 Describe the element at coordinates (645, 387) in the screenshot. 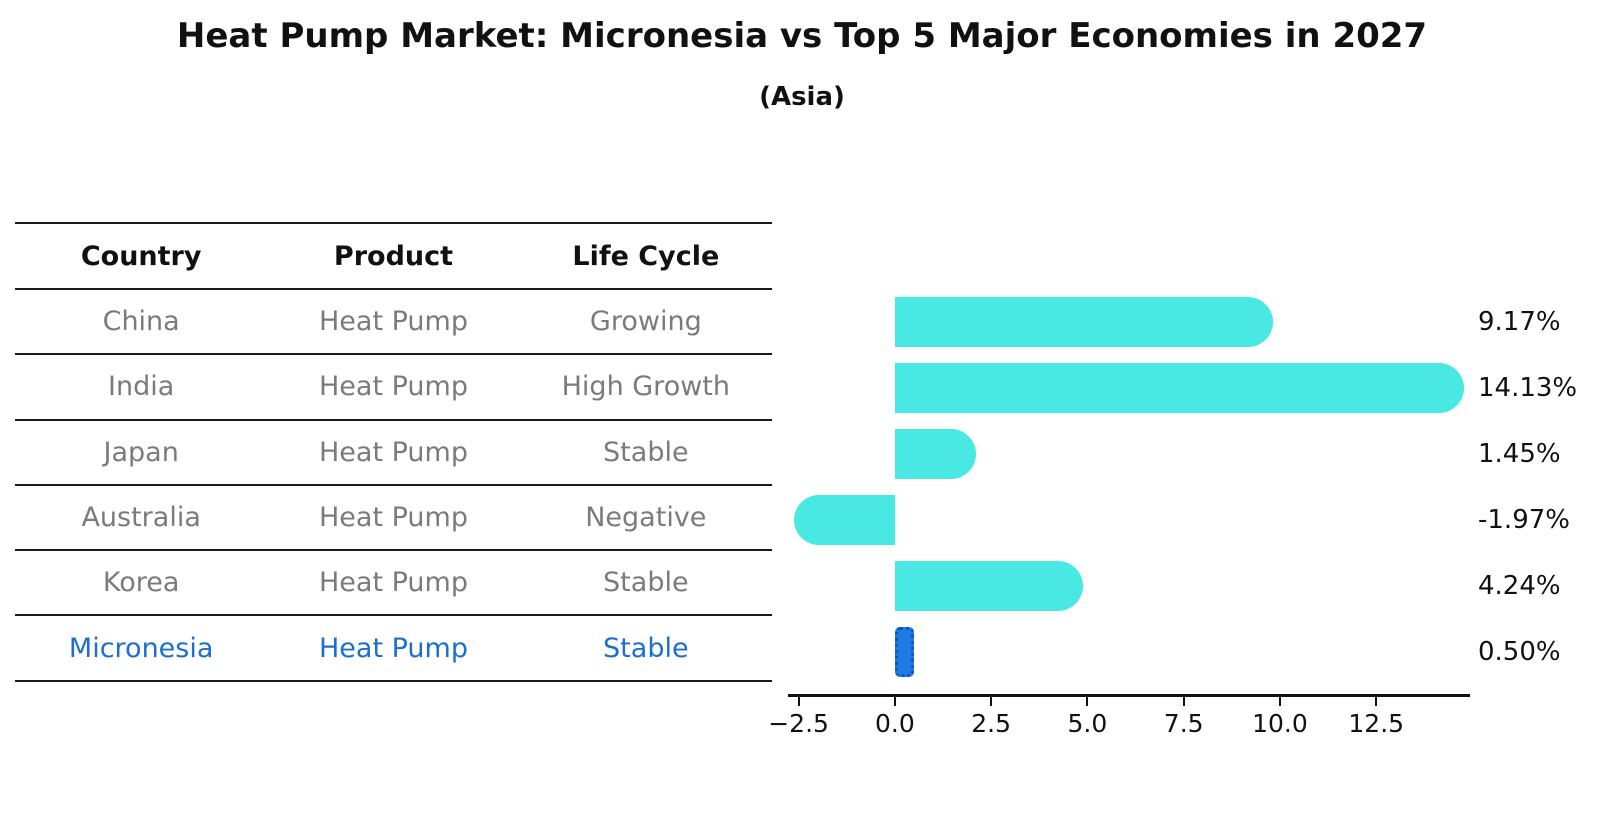

I see `table-cell-life-cycle: High Growth` at that location.